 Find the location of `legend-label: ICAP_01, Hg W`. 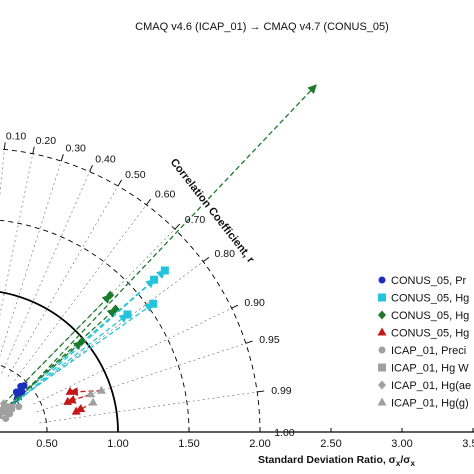

legend-label: ICAP_01, Hg W is located at coordinates (430, 369).